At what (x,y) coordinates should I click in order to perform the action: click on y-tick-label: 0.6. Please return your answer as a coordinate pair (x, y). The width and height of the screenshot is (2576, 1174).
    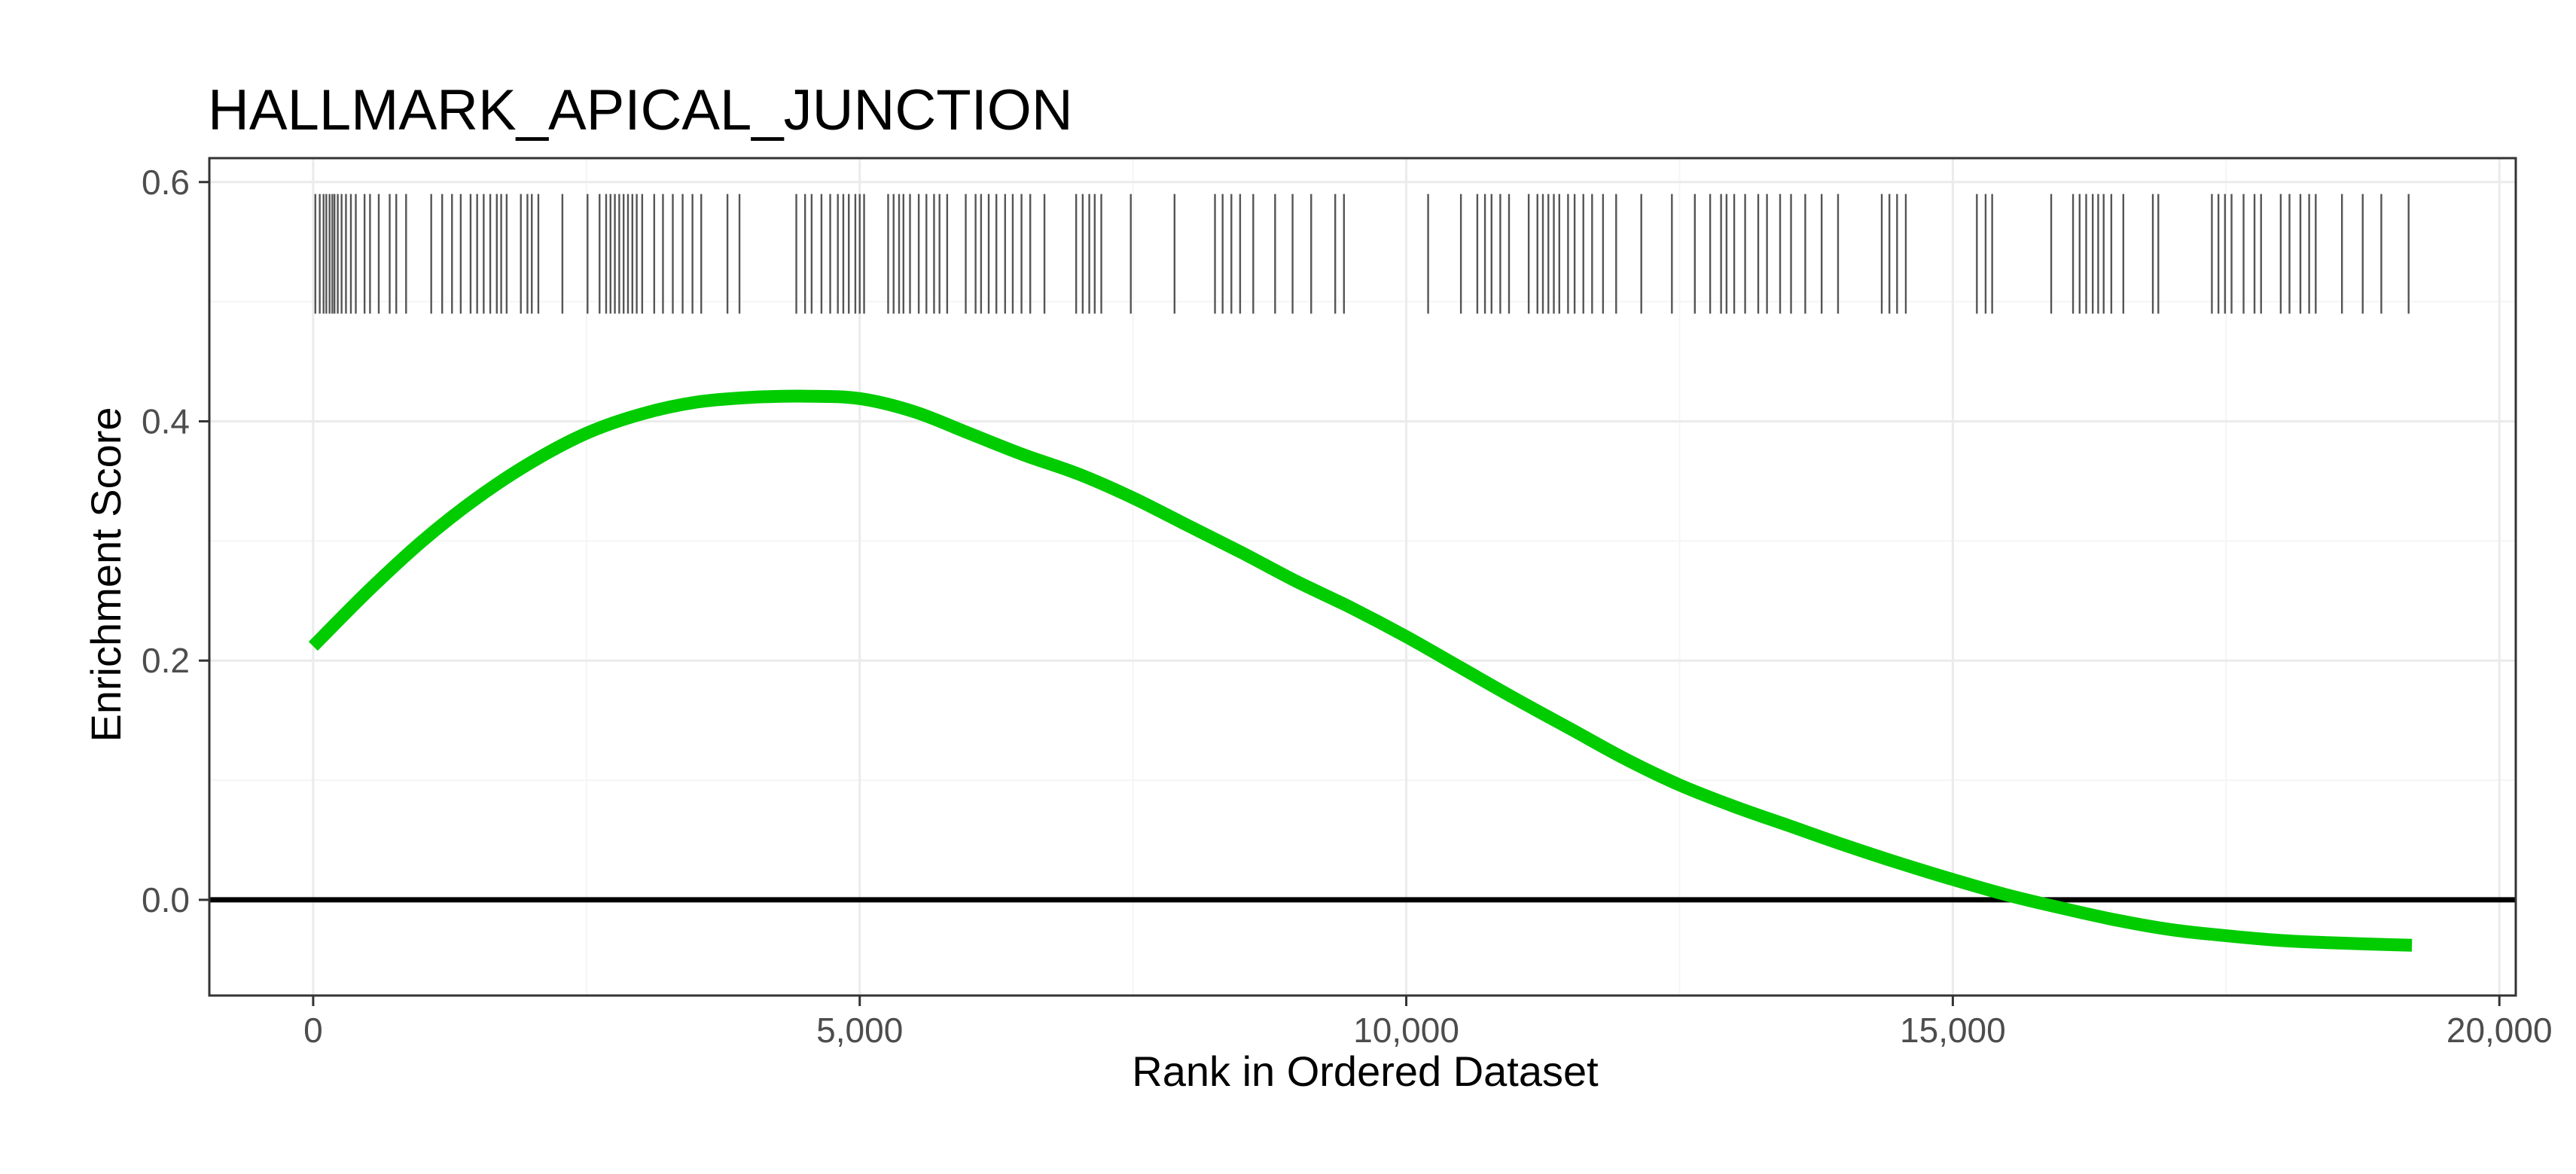
    Looking at the image, I should click on (166, 182).